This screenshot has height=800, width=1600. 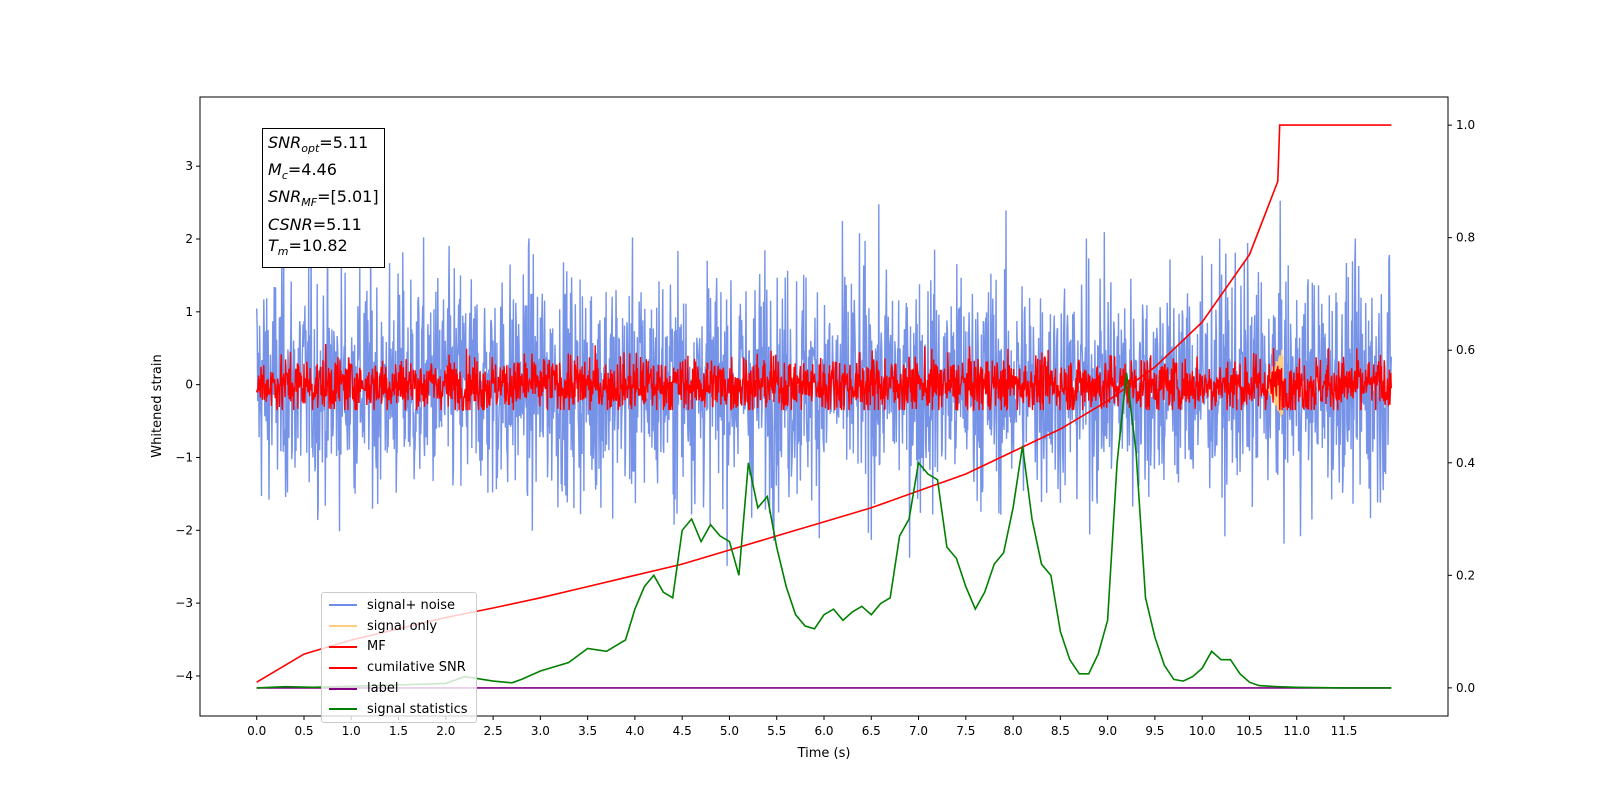 I want to click on x-tick-label: 3.5, so click(x=587, y=731).